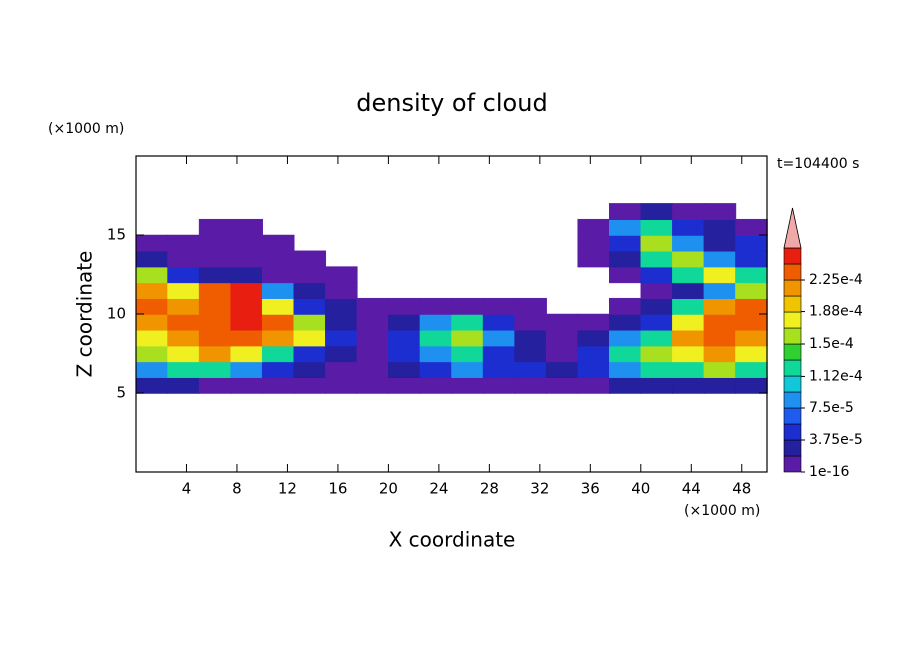 This screenshot has width=904, height=658. What do you see at coordinates (438, 489) in the screenshot?
I see `x-tick-label: 24` at bounding box center [438, 489].